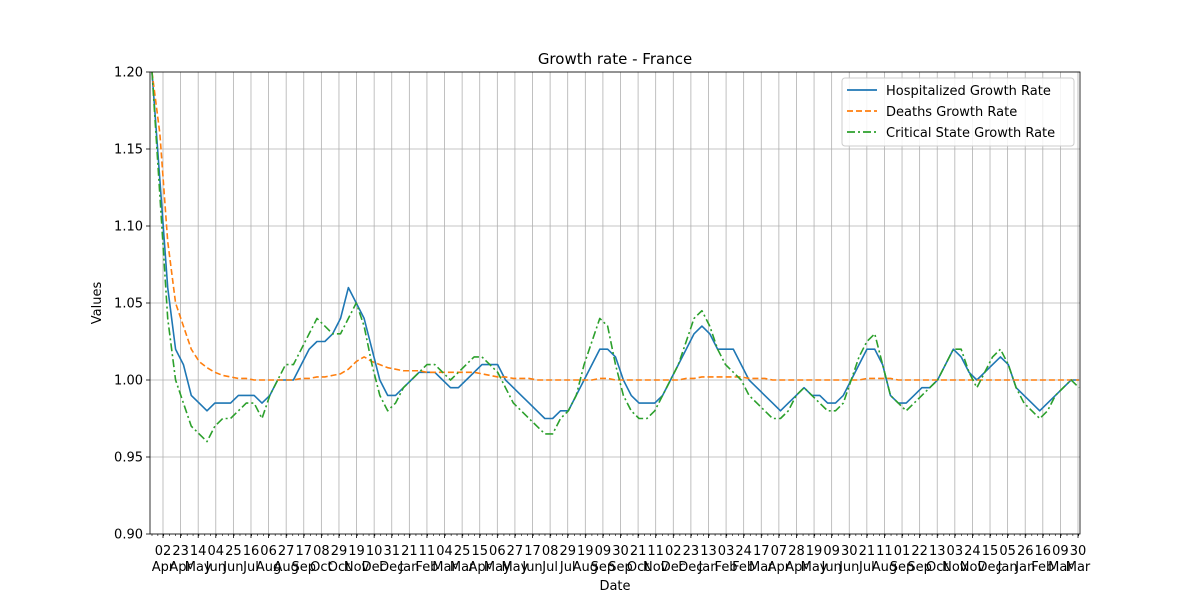 This screenshot has width=1200, height=600. What do you see at coordinates (128, 304) in the screenshot?
I see `y-tick-label: 1.05` at bounding box center [128, 304].